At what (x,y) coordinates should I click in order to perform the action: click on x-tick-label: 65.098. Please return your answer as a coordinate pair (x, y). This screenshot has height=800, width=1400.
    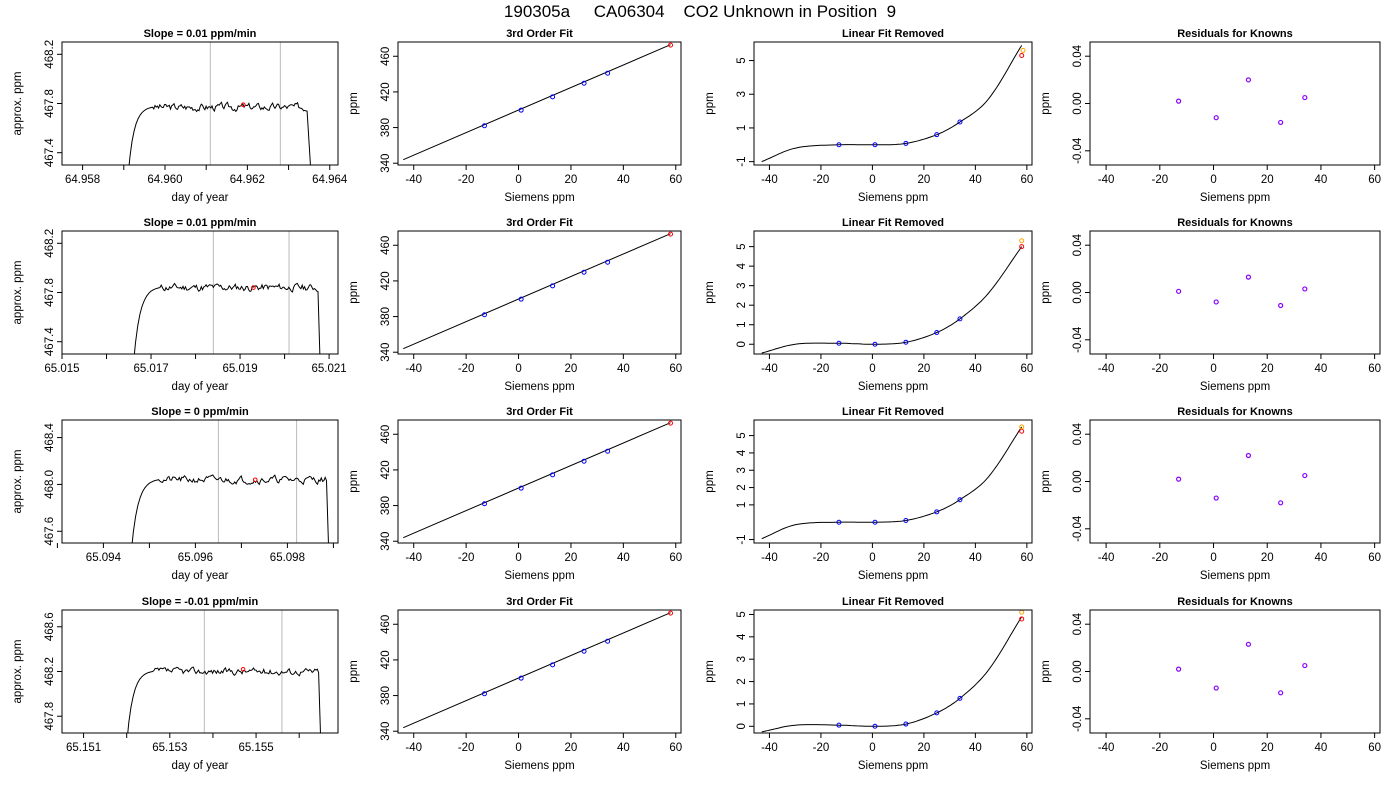
    Looking at the image, I should click on (287, 558).